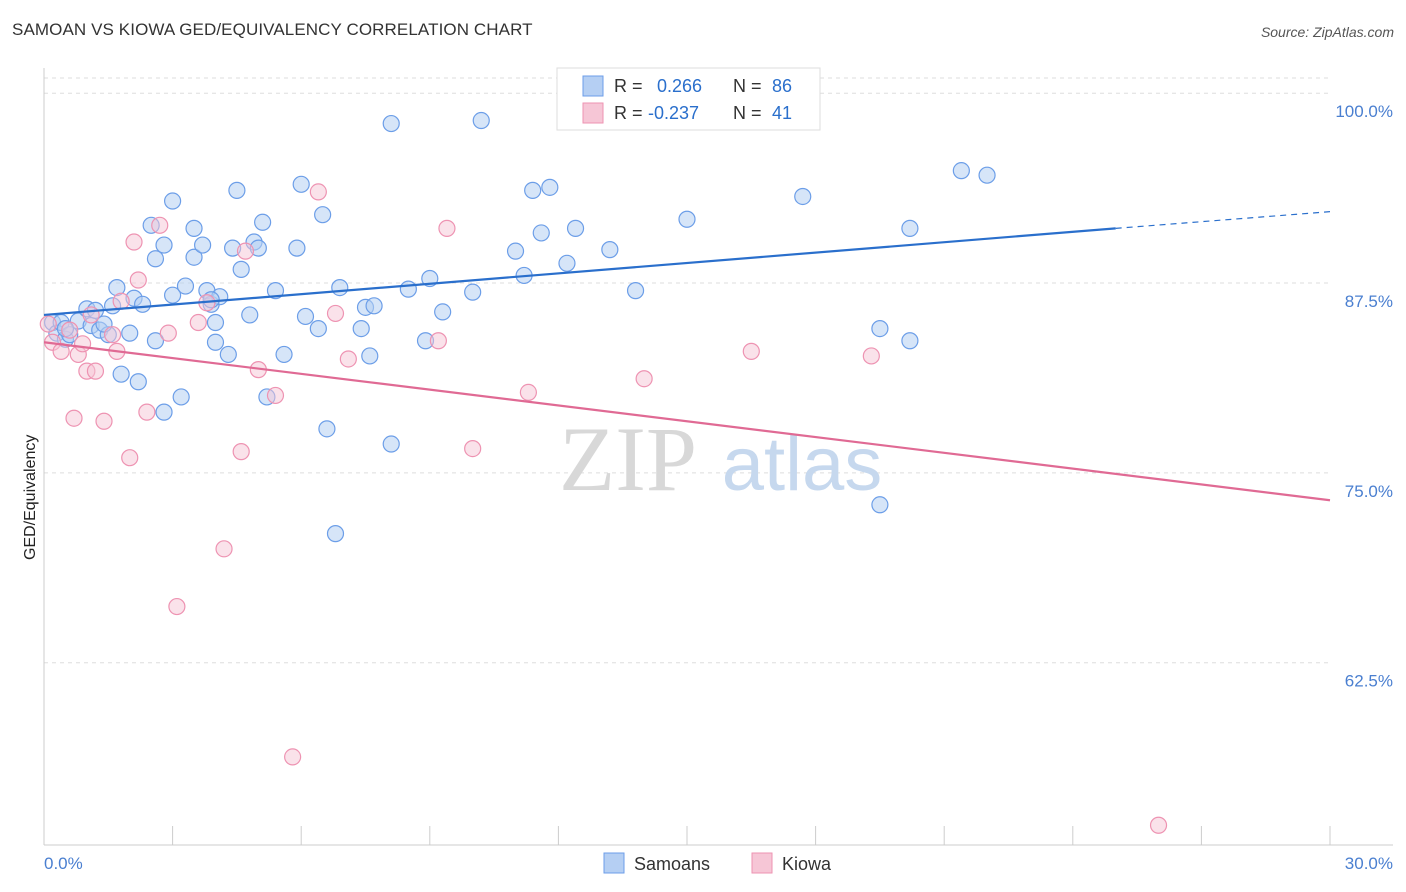  Describe the element at coordinates (1369, 681) in the screenshot. I see `y-tick-label: 62.5%` at that location.